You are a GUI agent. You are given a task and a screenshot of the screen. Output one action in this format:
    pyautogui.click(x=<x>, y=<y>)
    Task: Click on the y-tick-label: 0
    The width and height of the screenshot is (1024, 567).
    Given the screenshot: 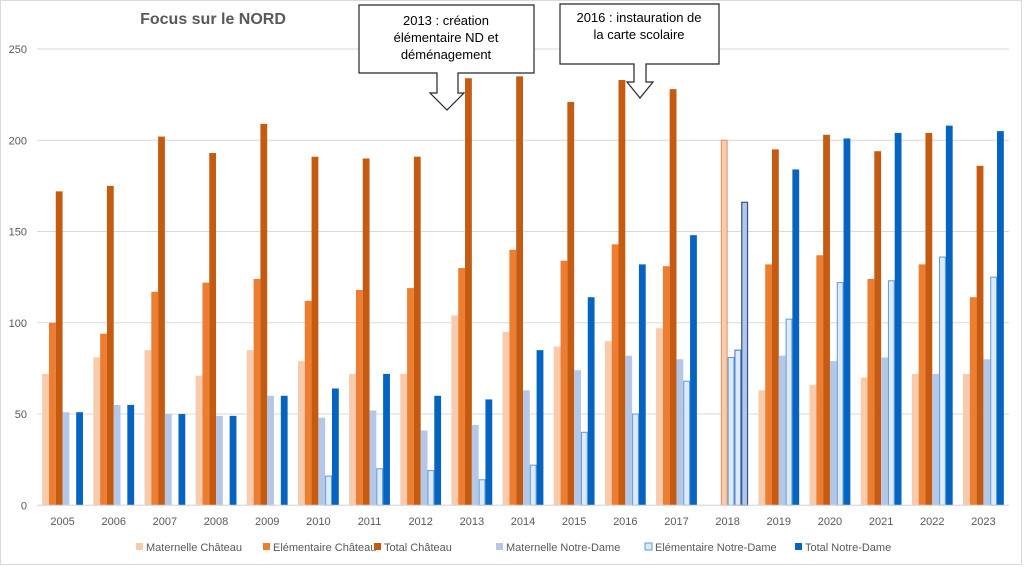 What is the action you would take?
    pyautogui.click(x=24, y=506)
    